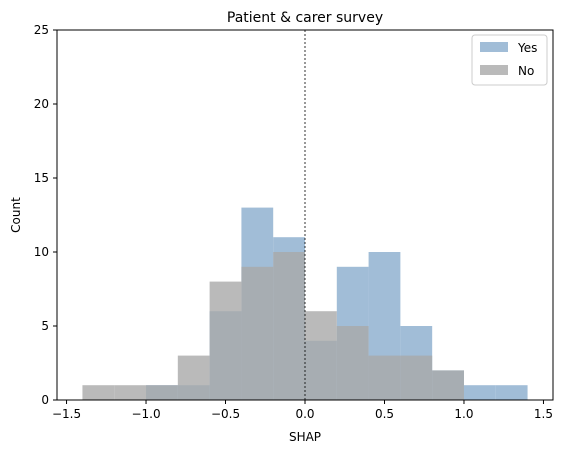  Describe the element at coordinates (384, 414) in the screenshot. I see `x-tick-label: 0.5` at that location.